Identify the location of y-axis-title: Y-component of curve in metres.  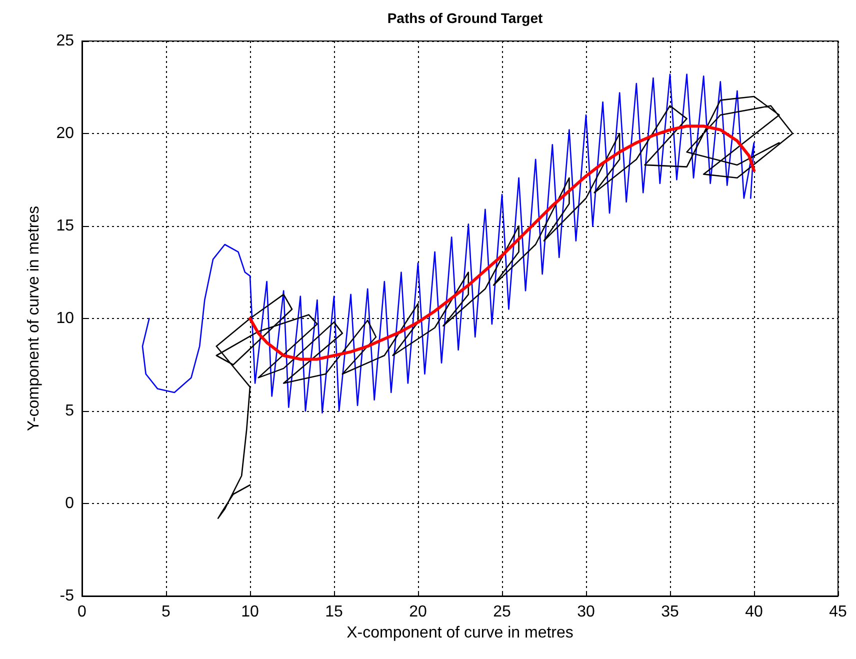
(34, 319).